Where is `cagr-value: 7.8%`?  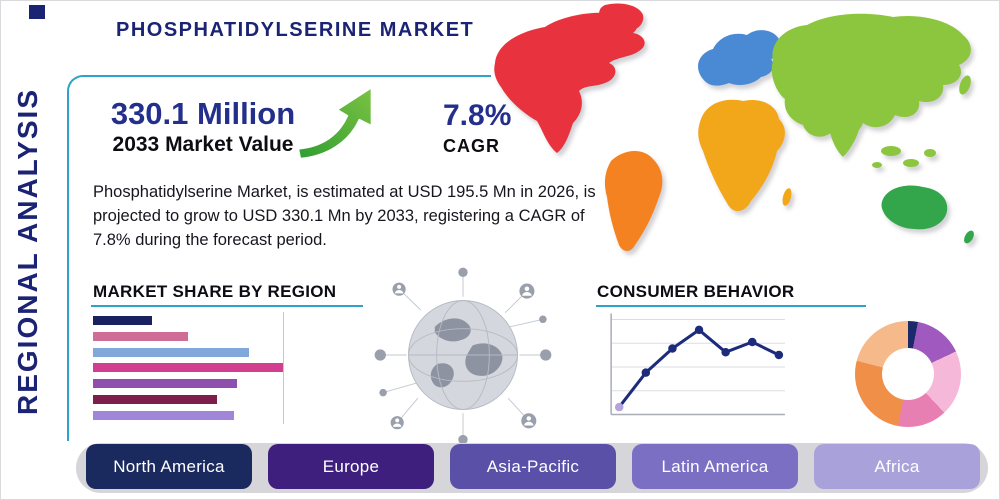
cagr-value: 7.8% is located at coordinates (477, 115).